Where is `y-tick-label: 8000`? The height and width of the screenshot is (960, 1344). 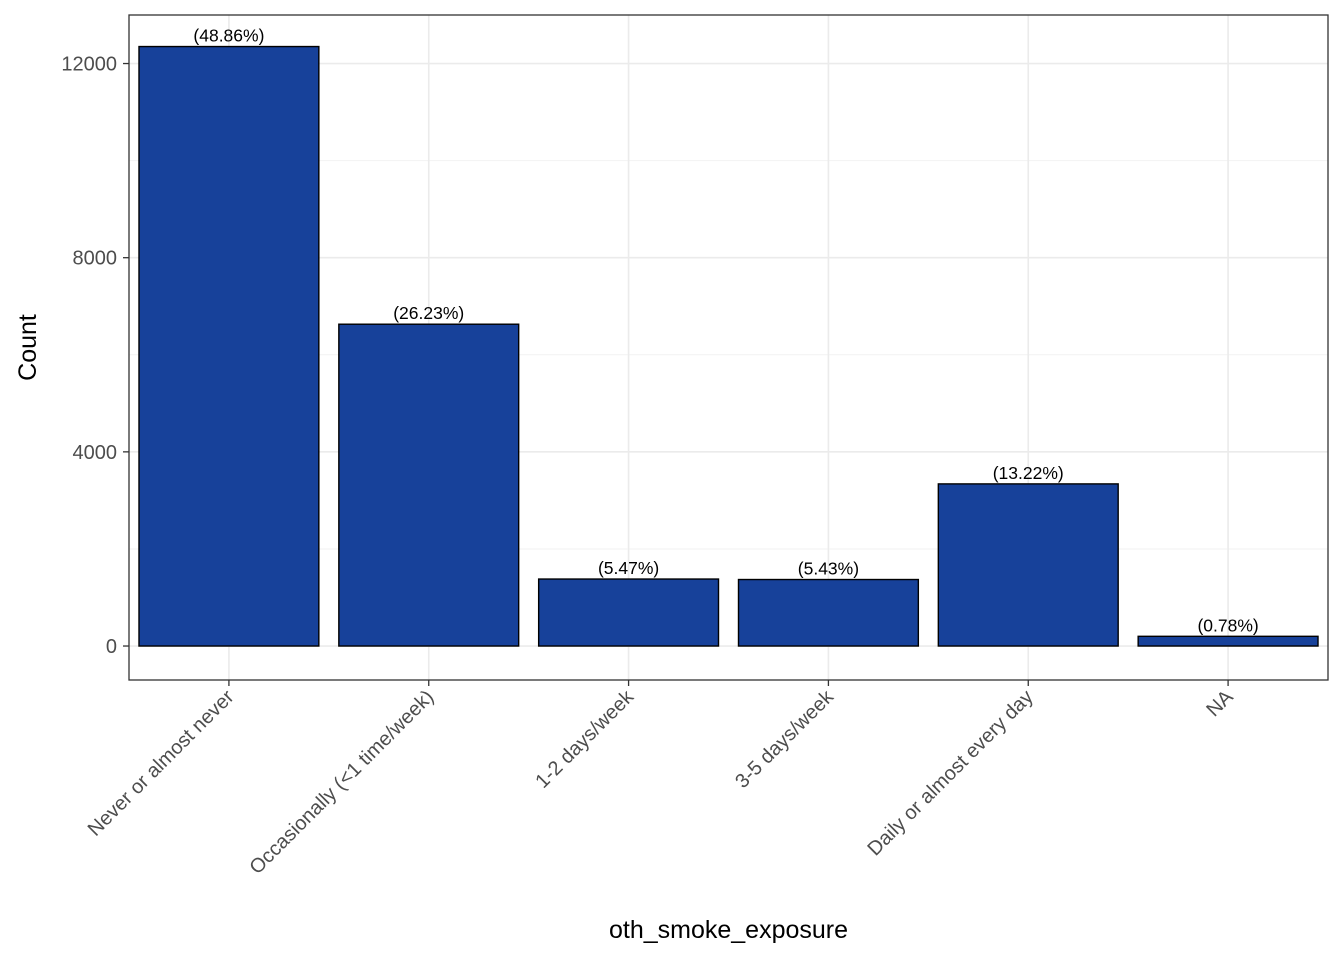
y-tick-label: 8000 is located at coordinates (95, 259).